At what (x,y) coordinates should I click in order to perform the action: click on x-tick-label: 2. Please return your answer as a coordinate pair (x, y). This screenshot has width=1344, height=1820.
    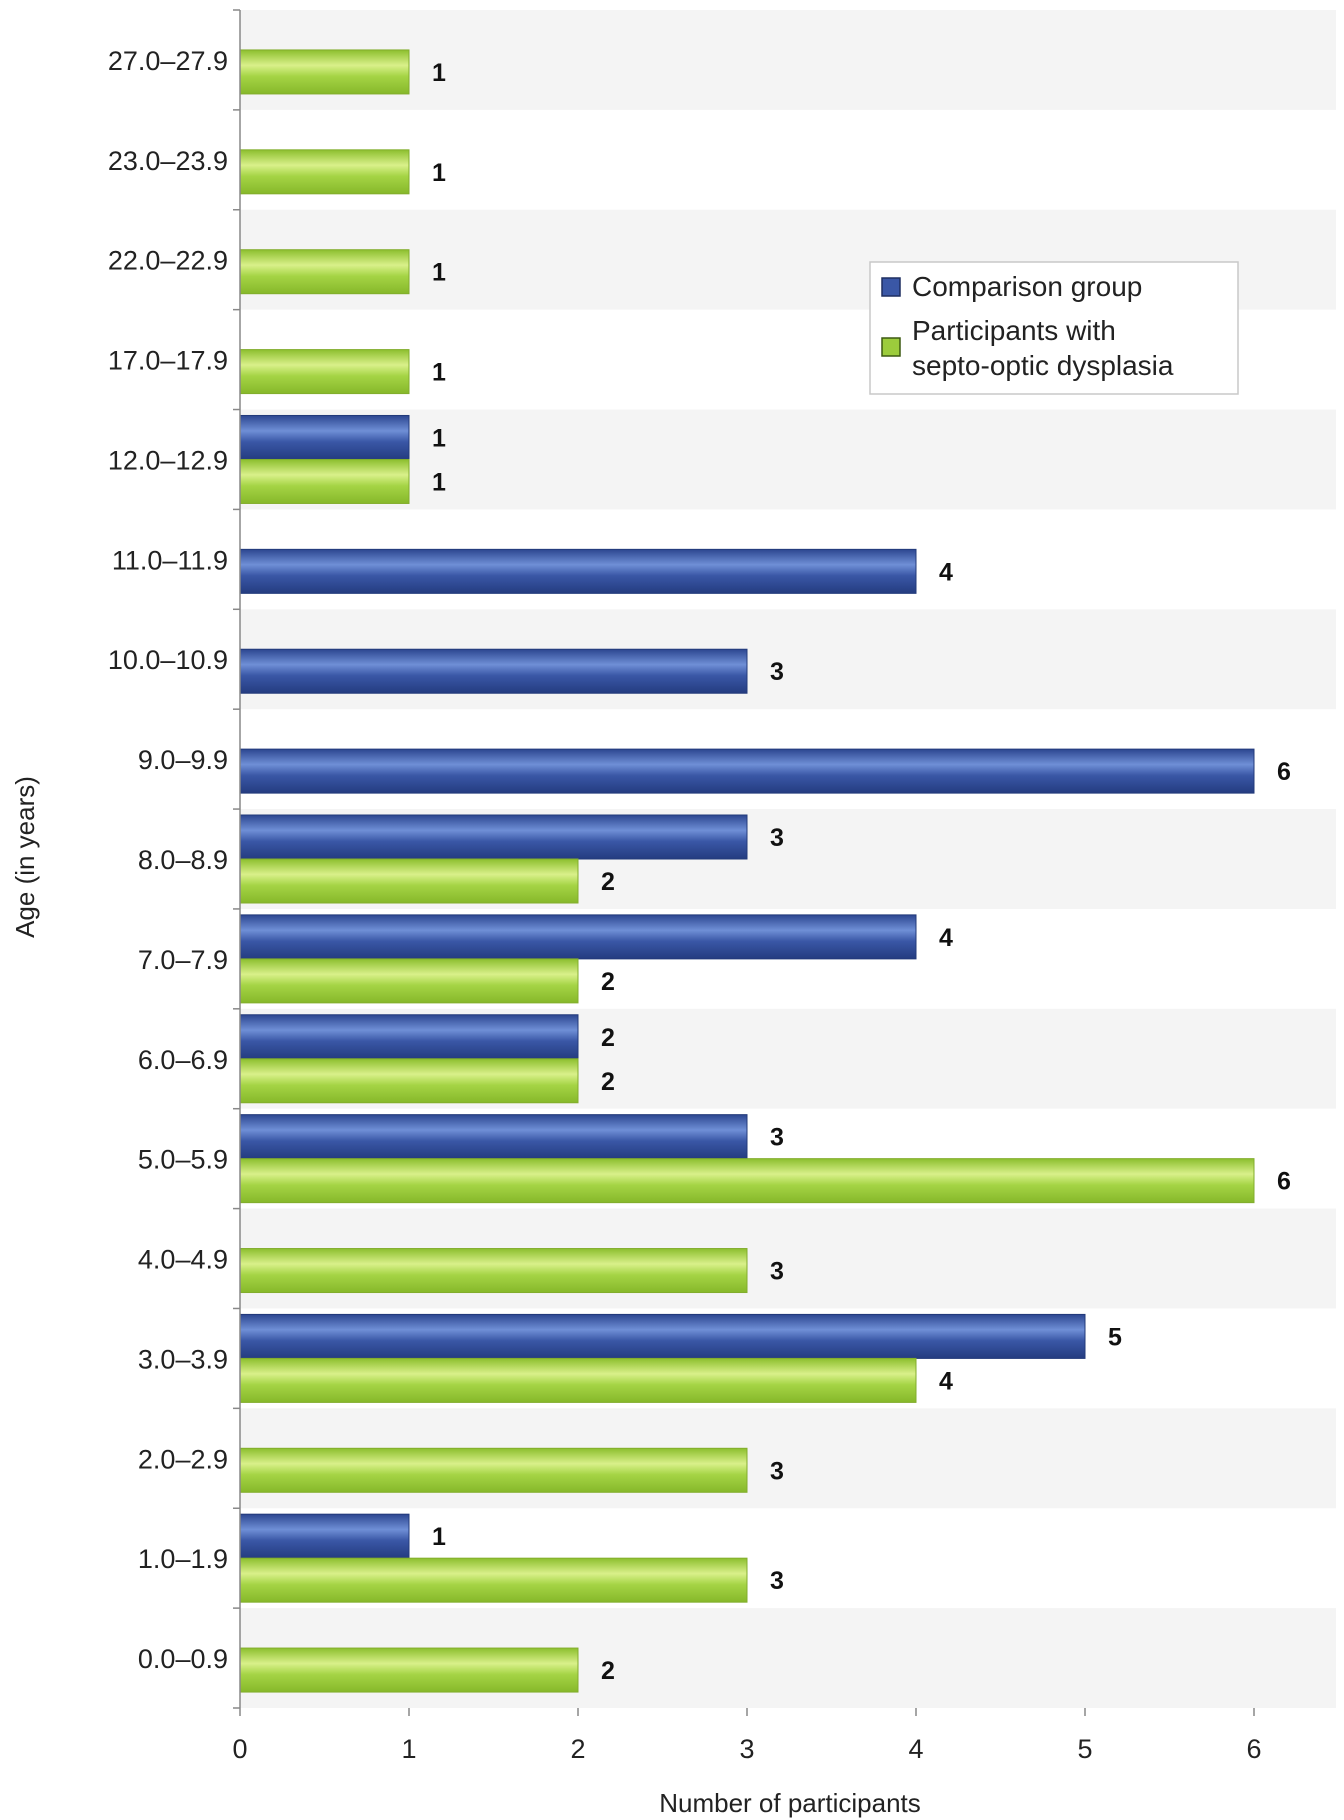
    Looking at the image, I should click on (577, 1749).